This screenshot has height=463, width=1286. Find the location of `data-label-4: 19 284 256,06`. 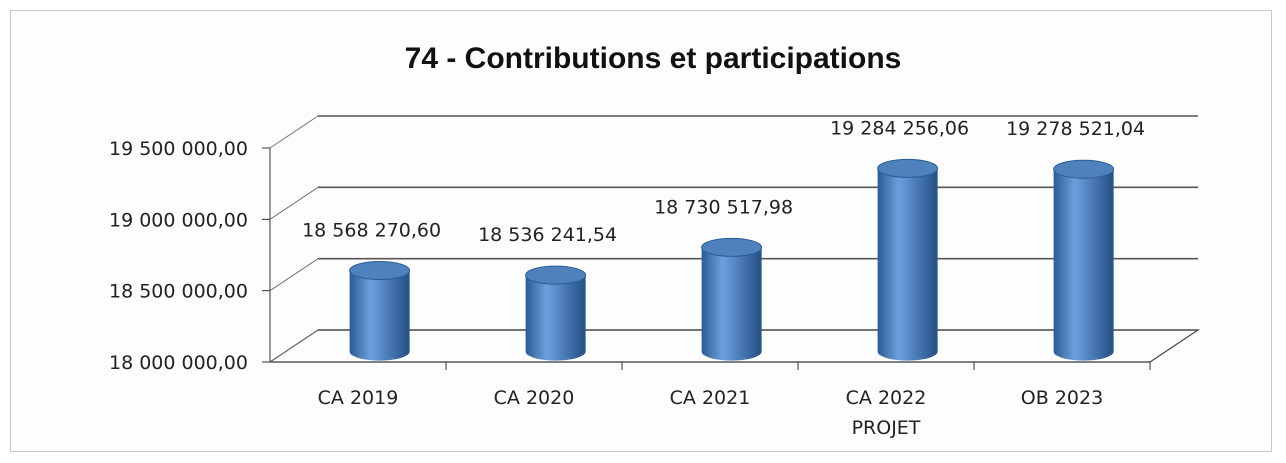

data-label-4: 19 284 256,06 is located at coordinates (899, 128).